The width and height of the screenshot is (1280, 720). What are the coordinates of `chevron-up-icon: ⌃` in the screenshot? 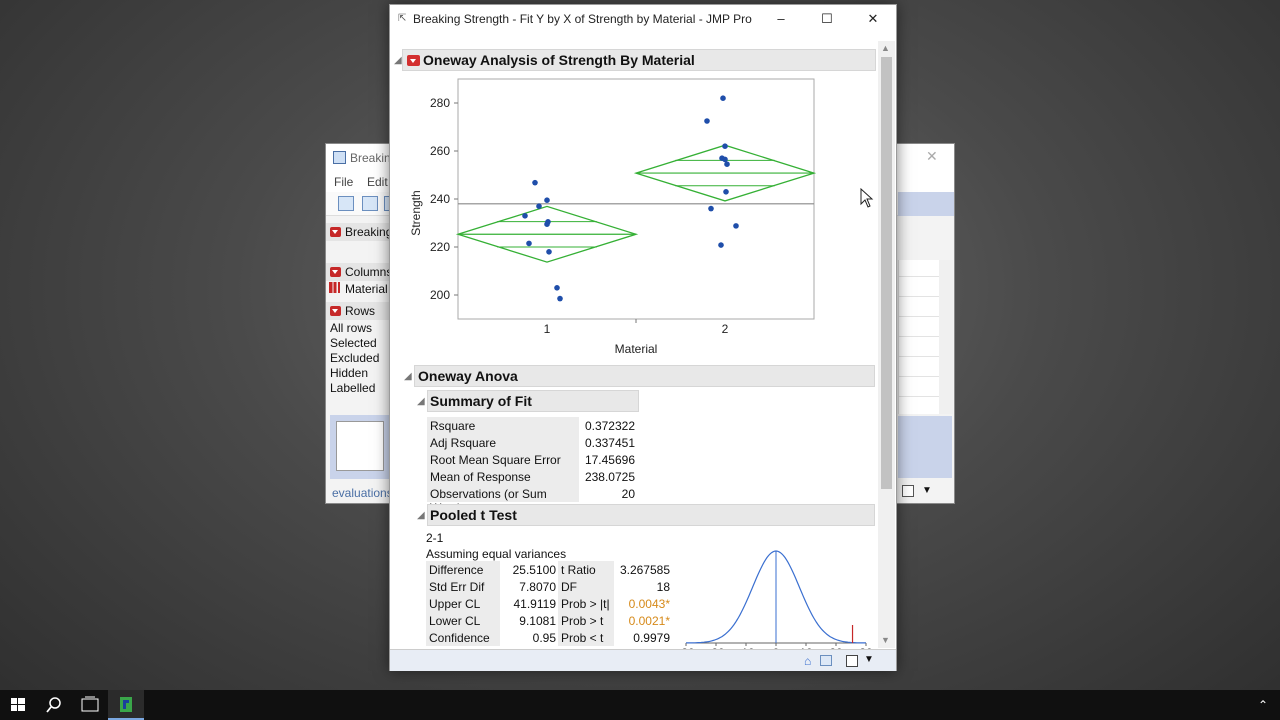 It's located at (1263, 705).